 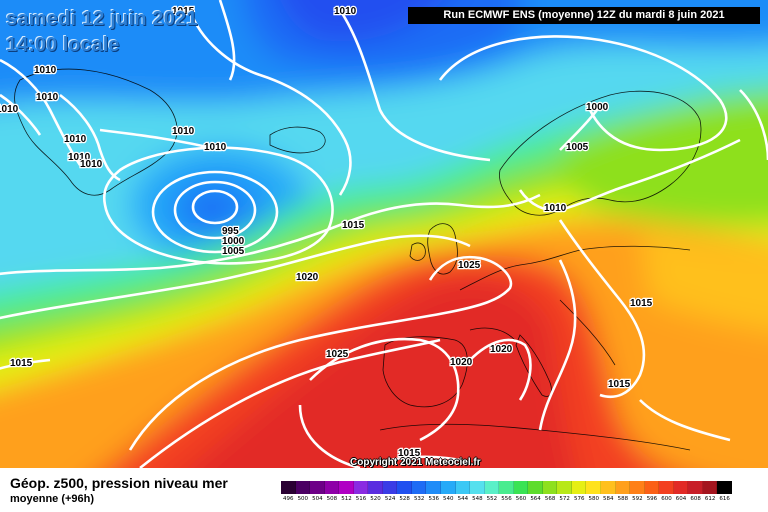 I want to click on legend-cell: 552, so click(x=492, y=494).